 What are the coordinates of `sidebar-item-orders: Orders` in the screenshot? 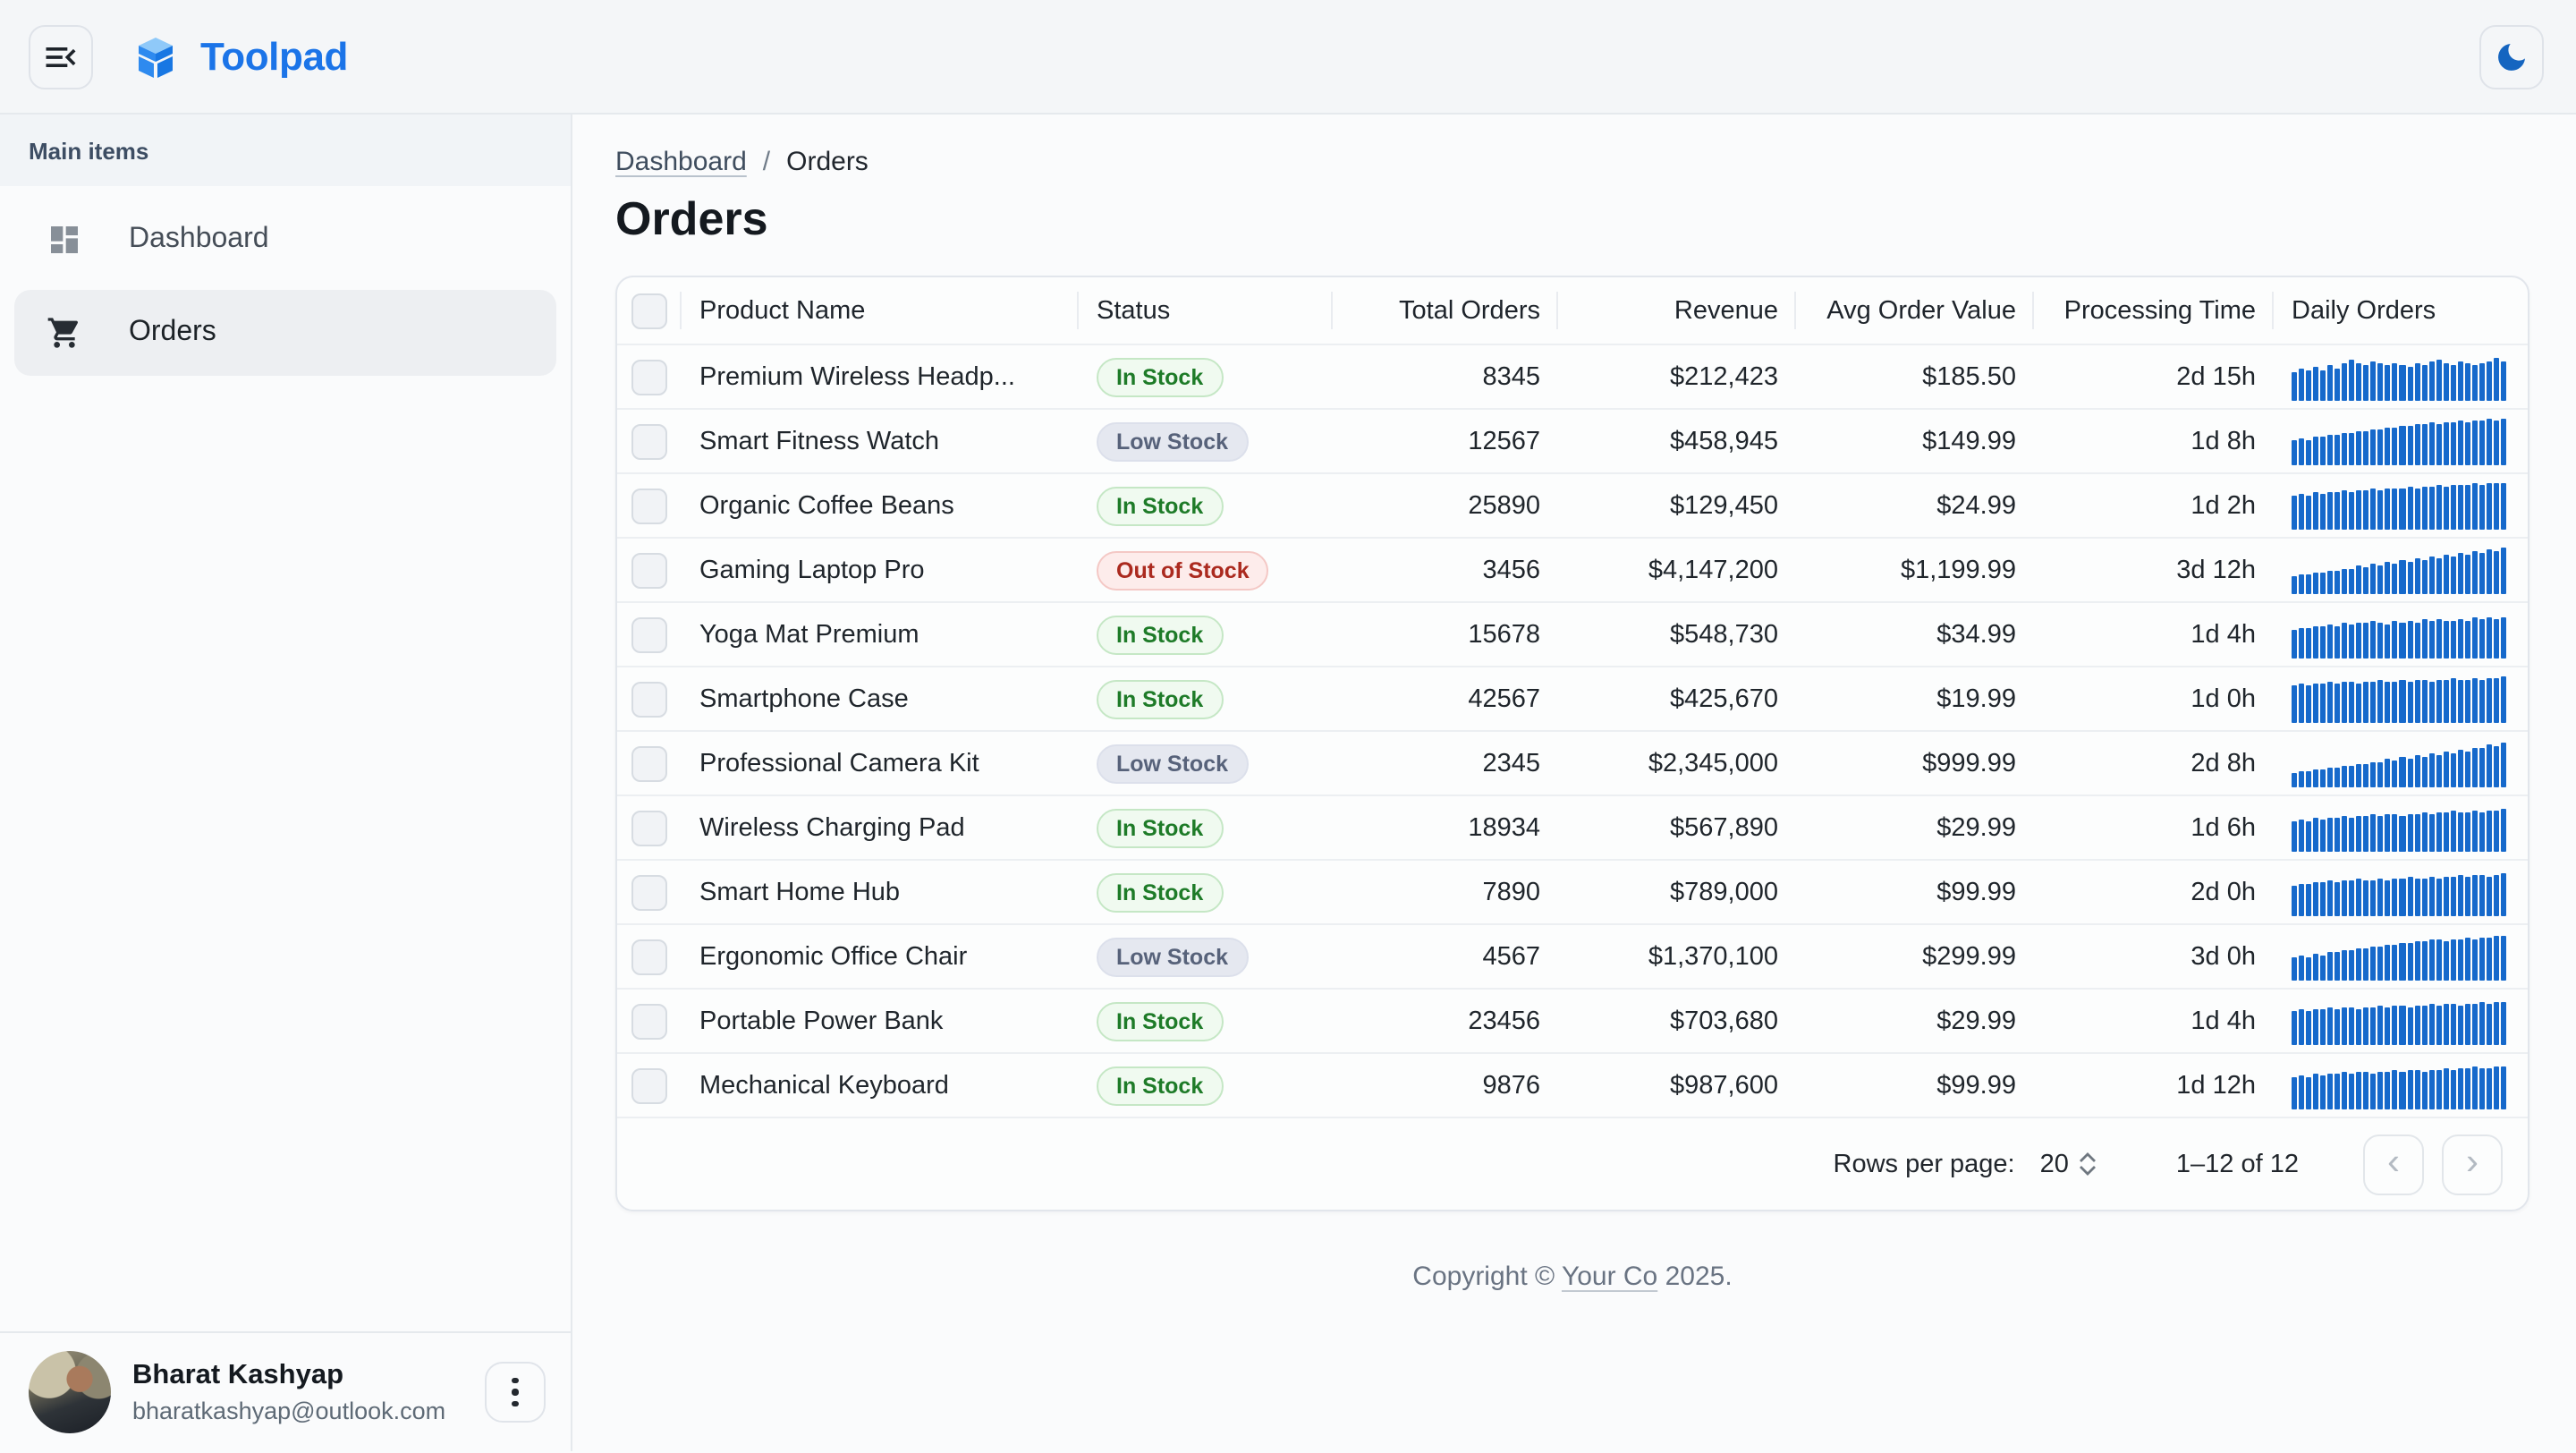 It's located at (285, 333).